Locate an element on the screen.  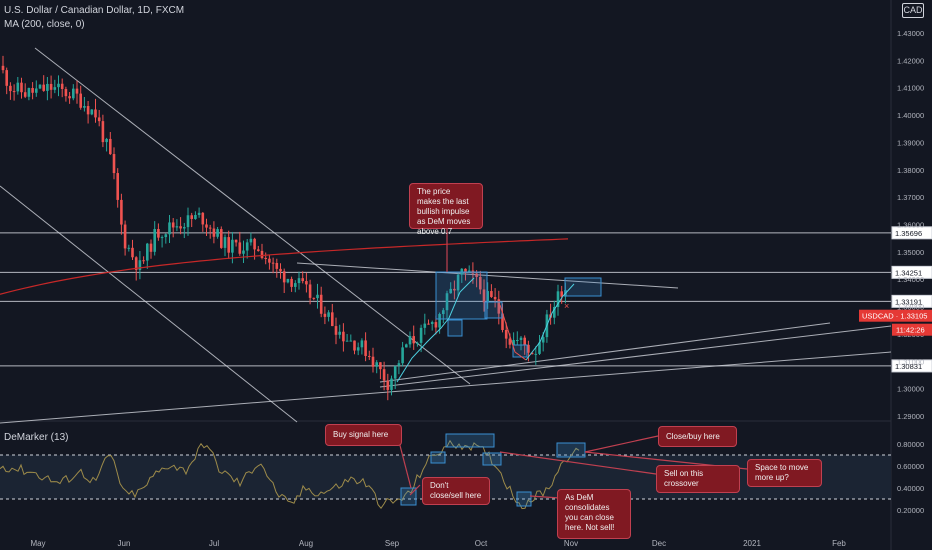
currency-badge: CAD is located at coordinates (913, 10).